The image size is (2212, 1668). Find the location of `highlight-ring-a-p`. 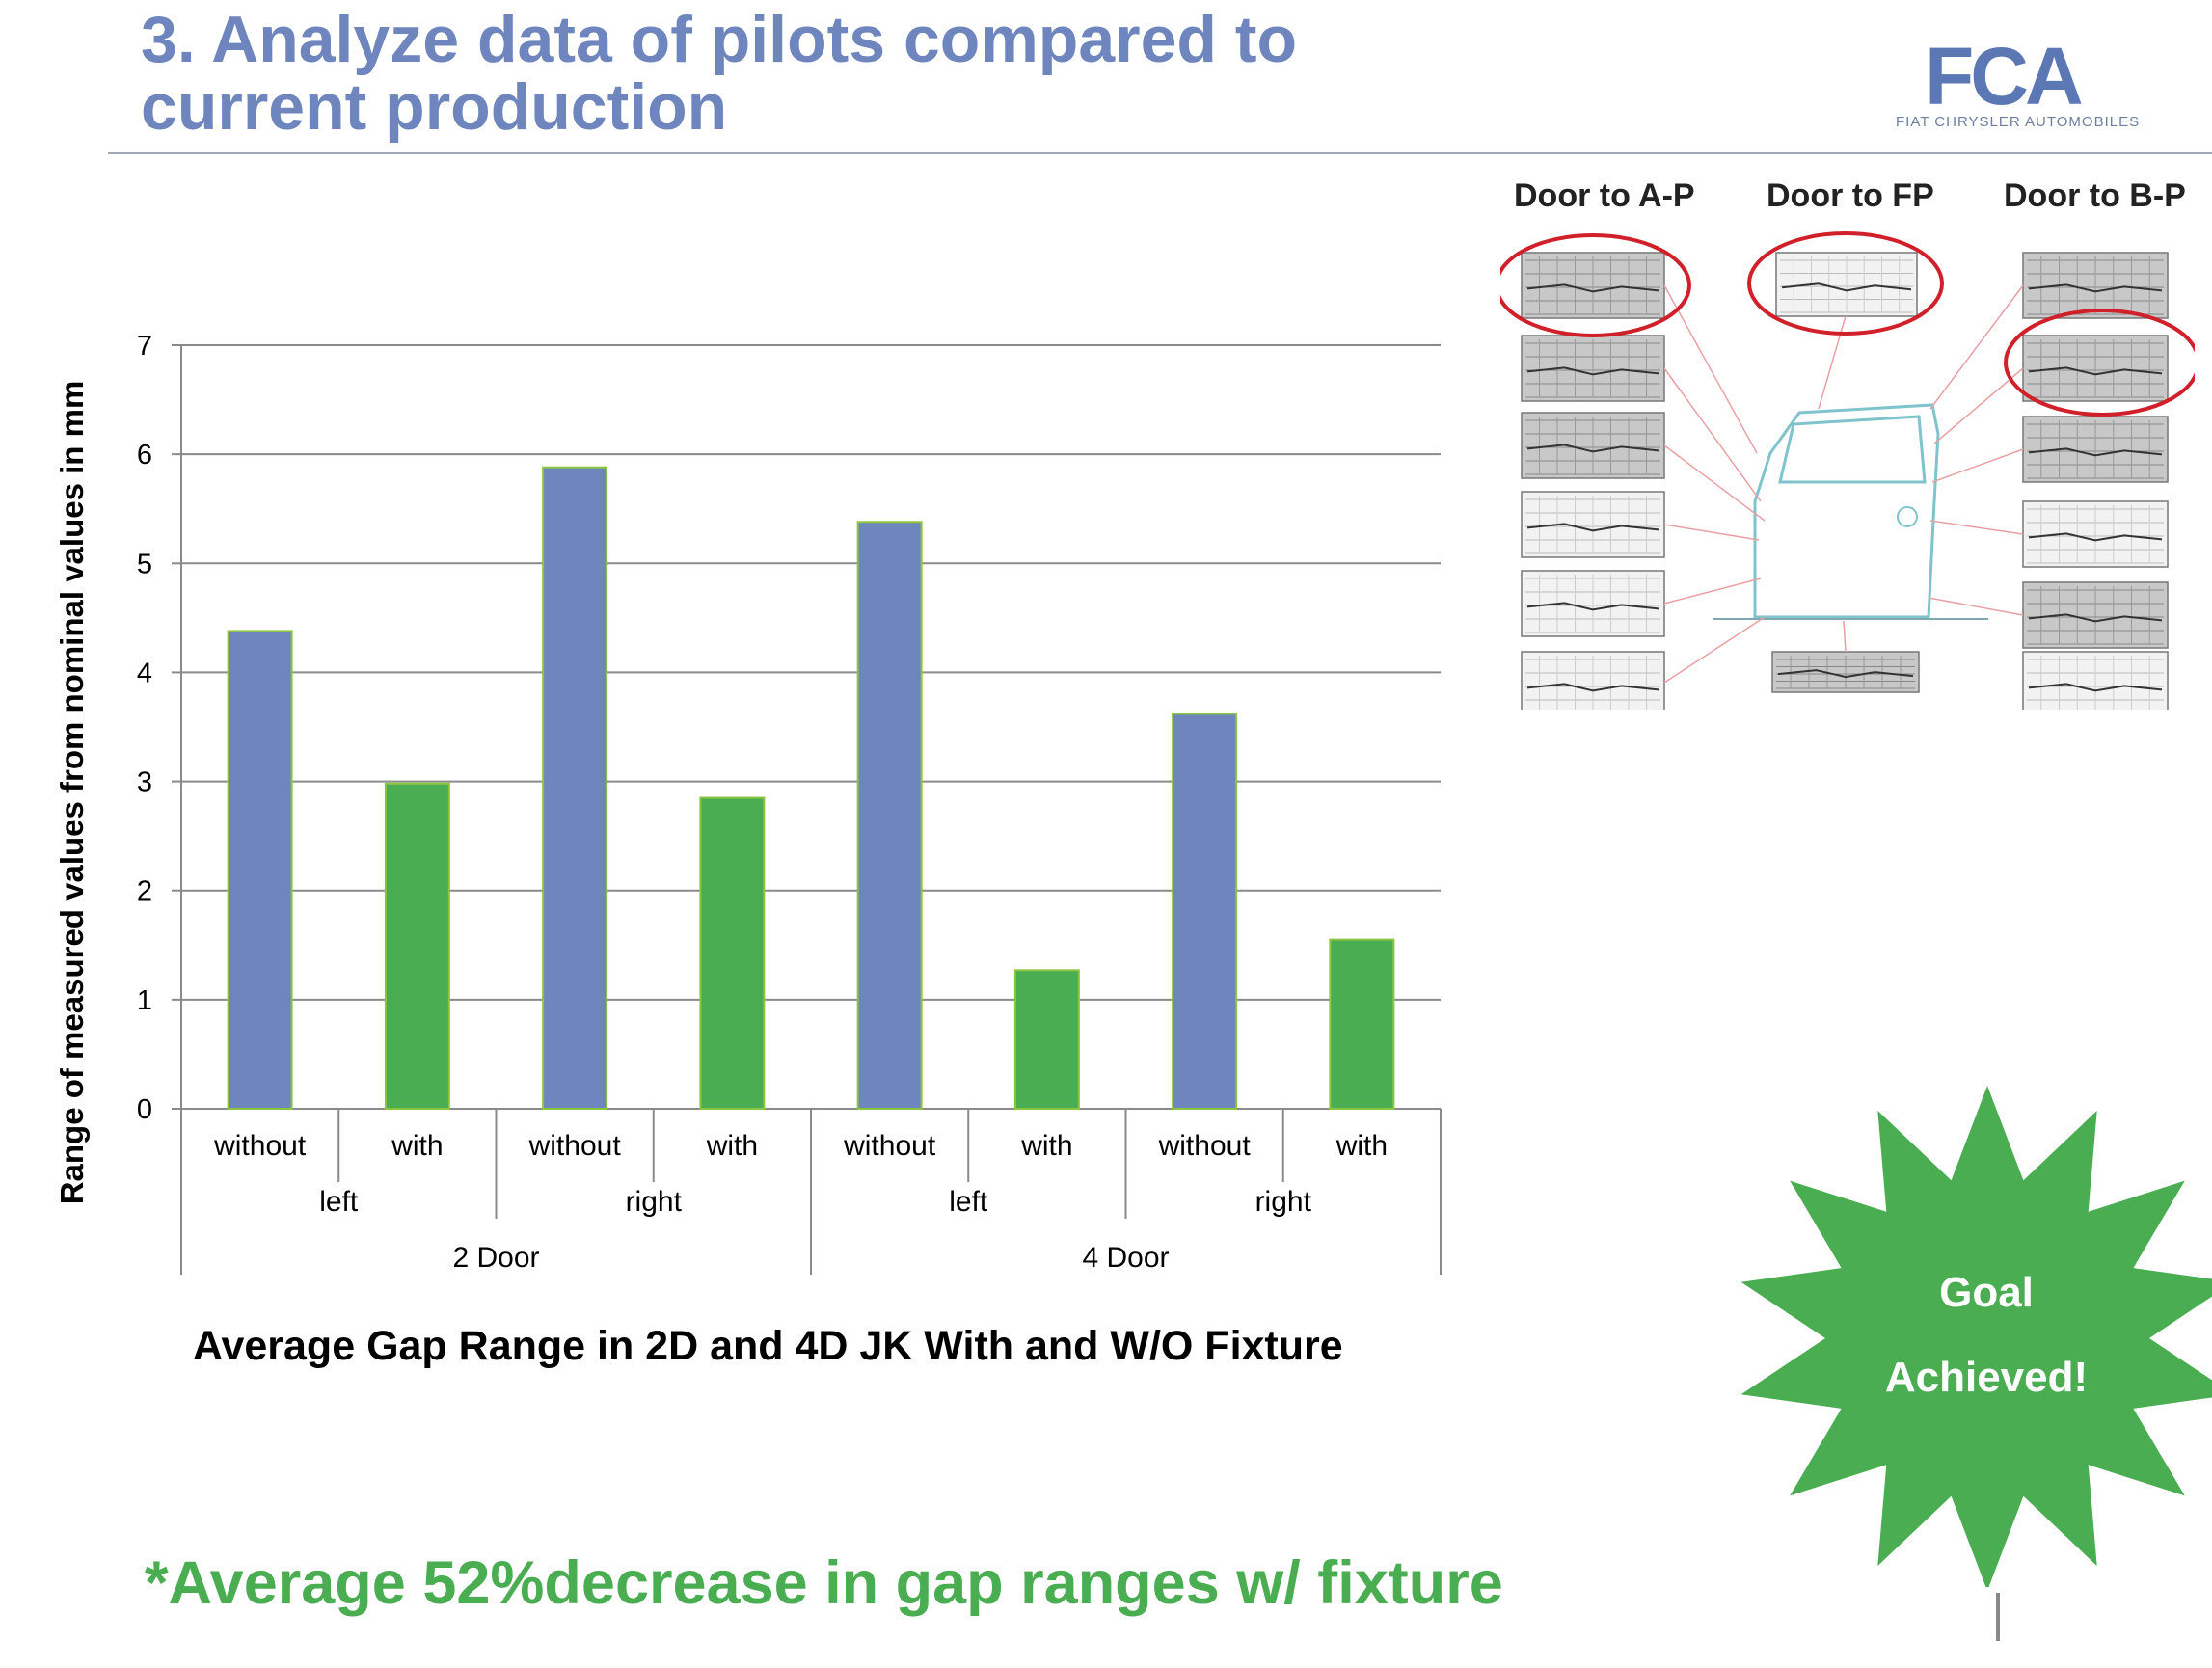

highlight-ring-a-p is located at coordinates (1596, 285).